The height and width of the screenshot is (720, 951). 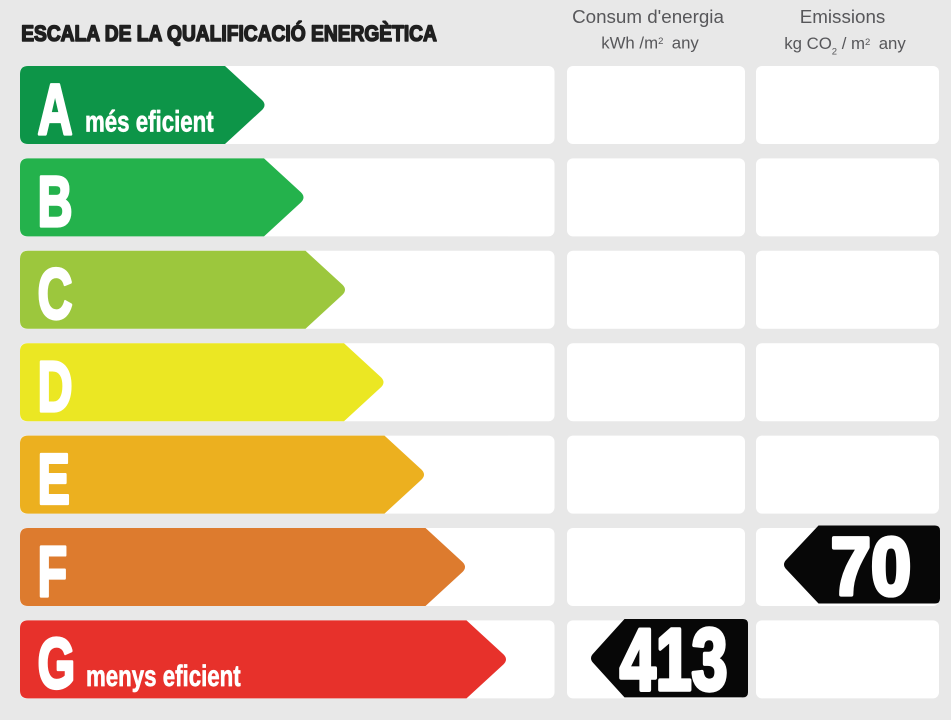 What do you see at coordinates (871, 566) in the screenshot?
I see `svg-text: 70` at bounding box center [871, 566].